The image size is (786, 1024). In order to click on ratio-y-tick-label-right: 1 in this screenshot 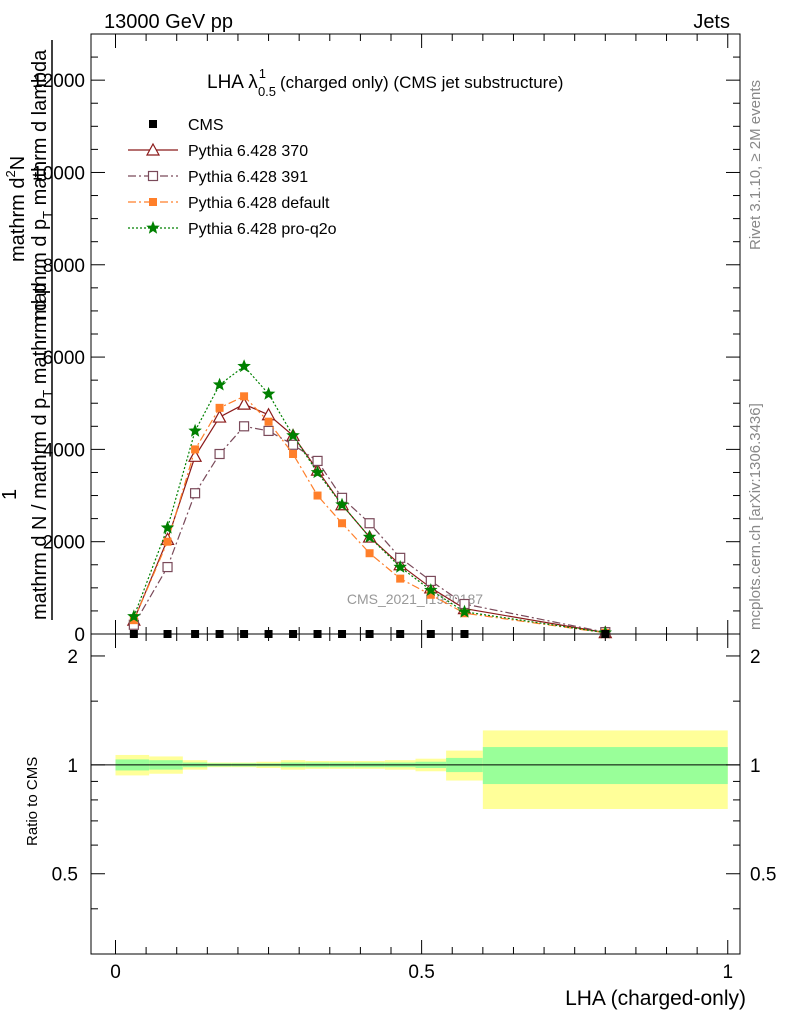, I will do `click(755, 766)`.